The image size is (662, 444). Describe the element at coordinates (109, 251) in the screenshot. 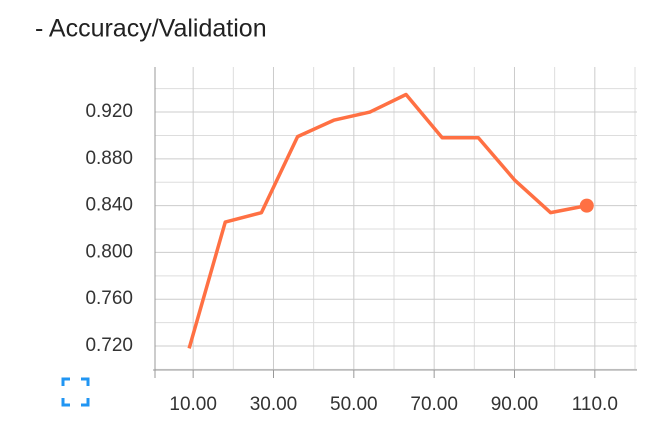

I see `y-tick-label: 0.800` at that location.